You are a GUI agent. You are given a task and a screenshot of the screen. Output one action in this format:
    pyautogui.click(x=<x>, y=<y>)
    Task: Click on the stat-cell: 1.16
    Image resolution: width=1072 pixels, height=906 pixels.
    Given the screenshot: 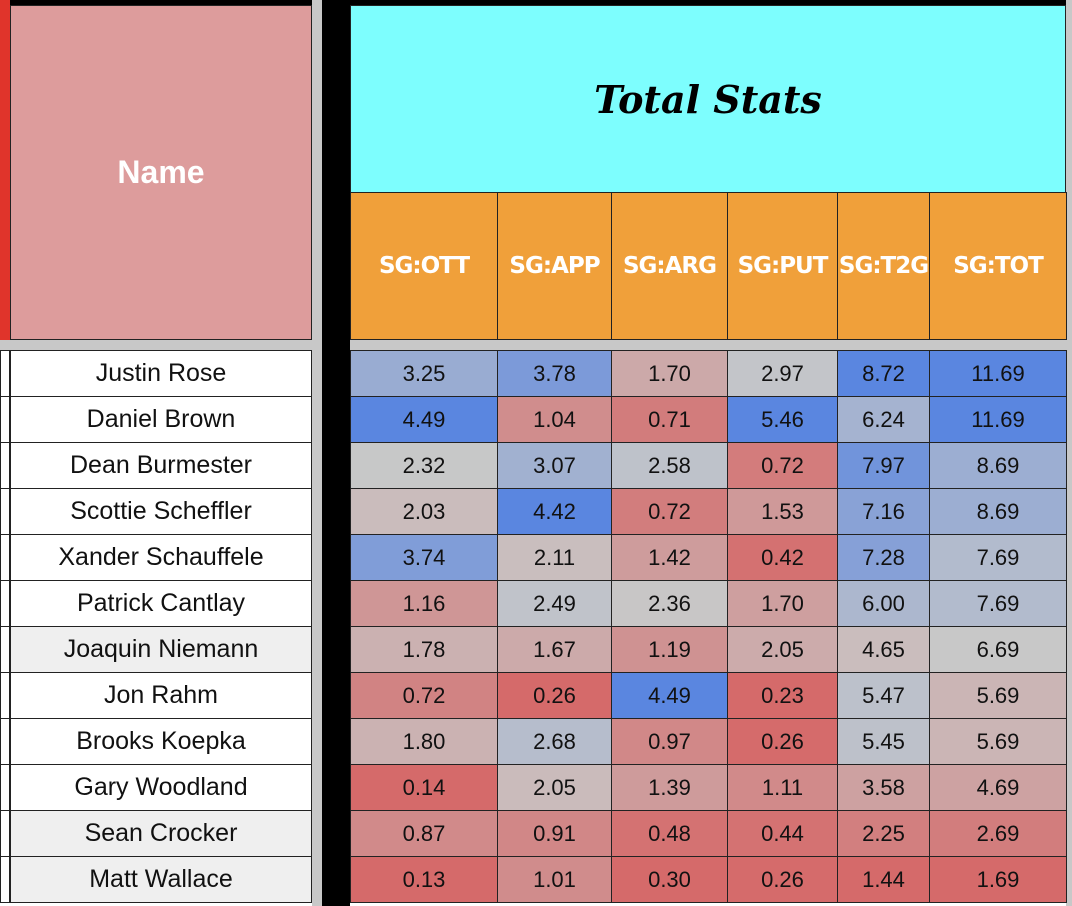 What is the action you would take?
    pyautogui.click(x=424, y=603)
    